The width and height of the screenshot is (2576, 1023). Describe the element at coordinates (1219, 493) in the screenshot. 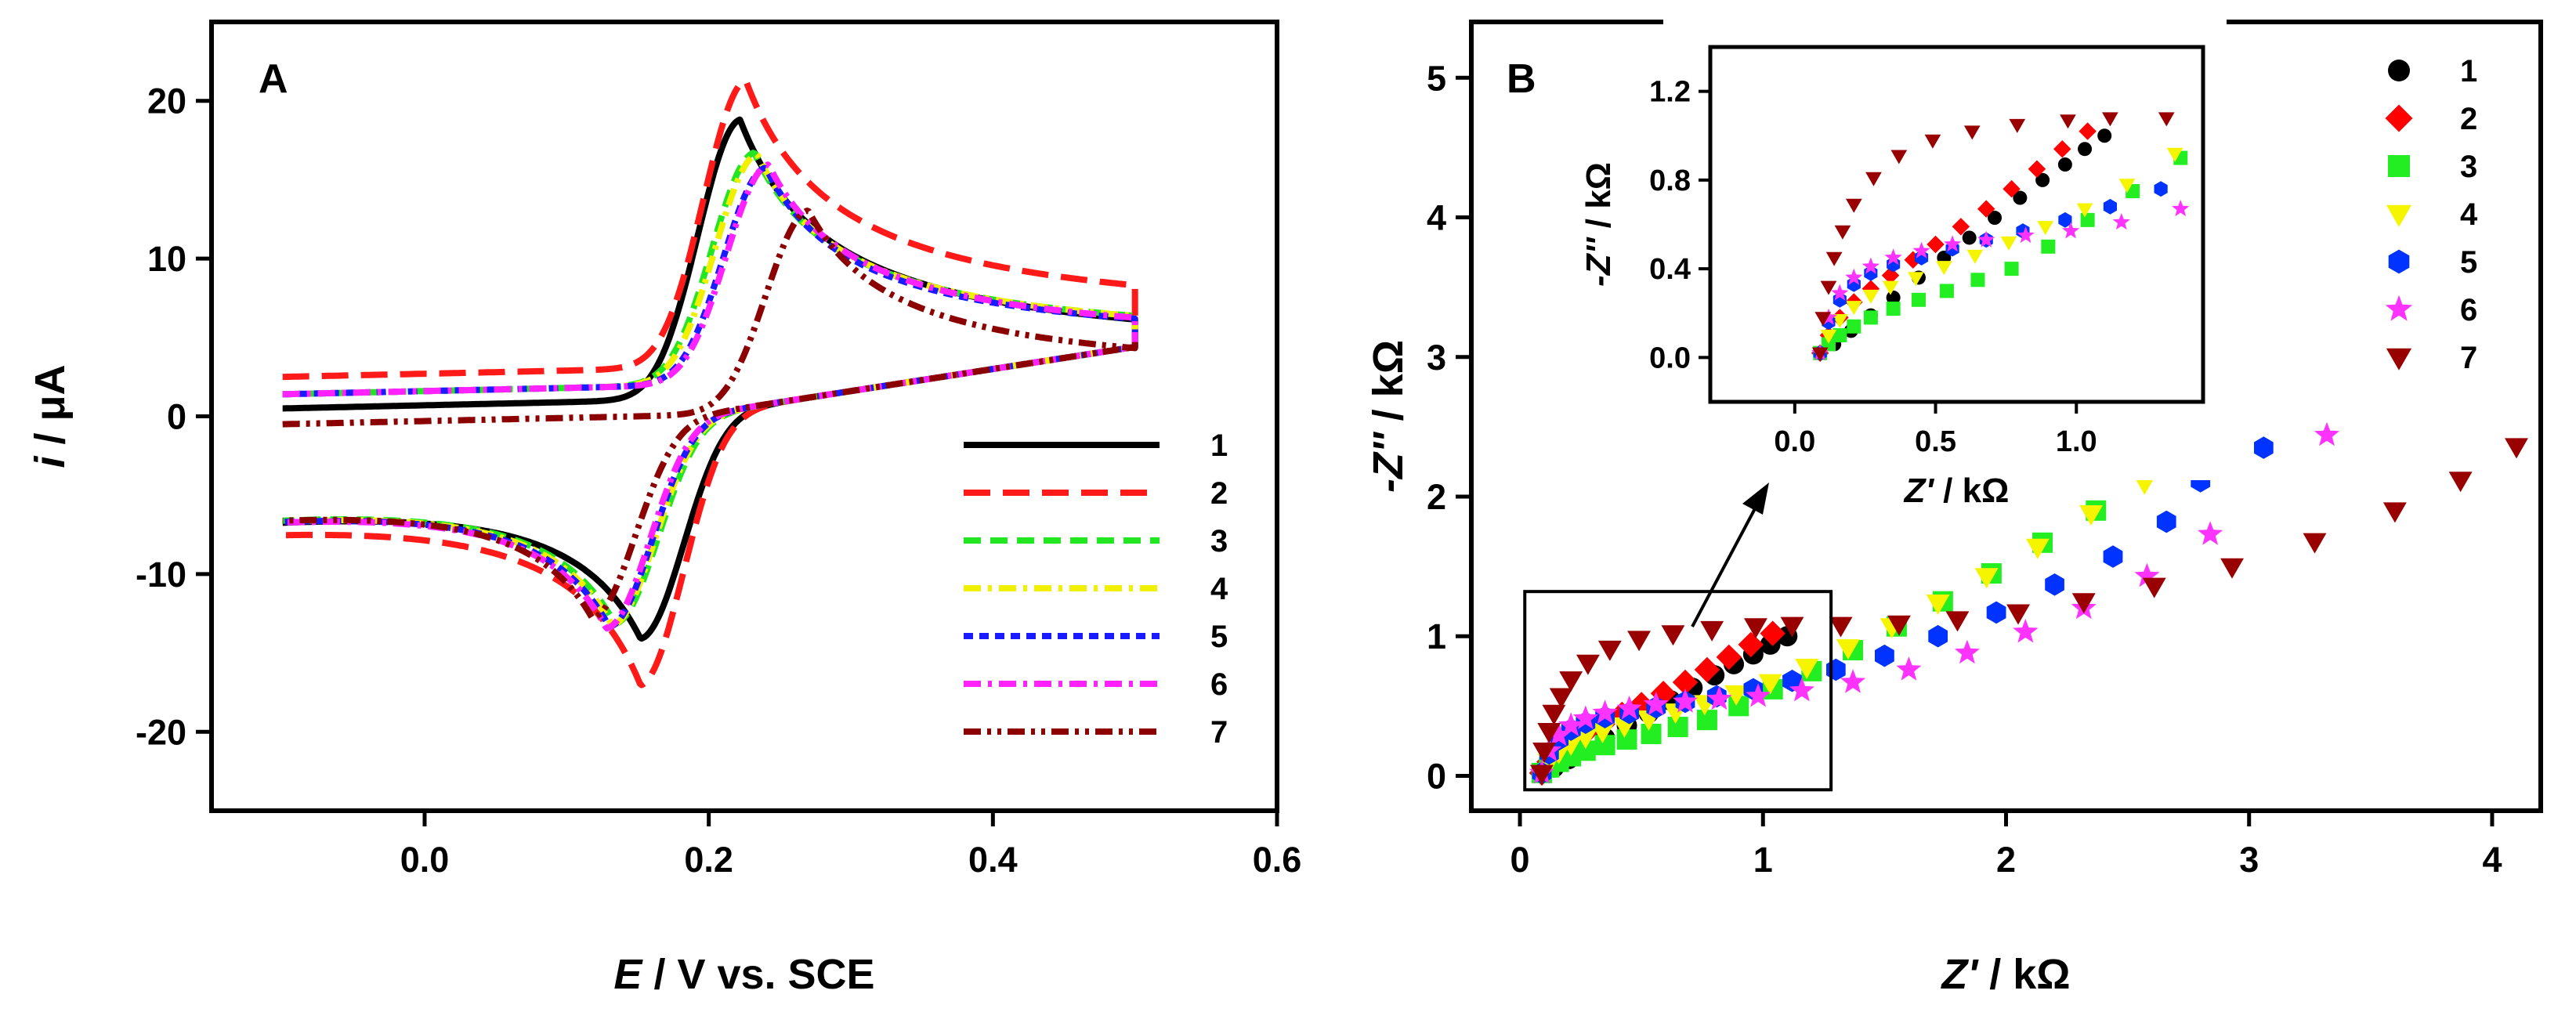

I see `legend-label-2: 2` at that location.